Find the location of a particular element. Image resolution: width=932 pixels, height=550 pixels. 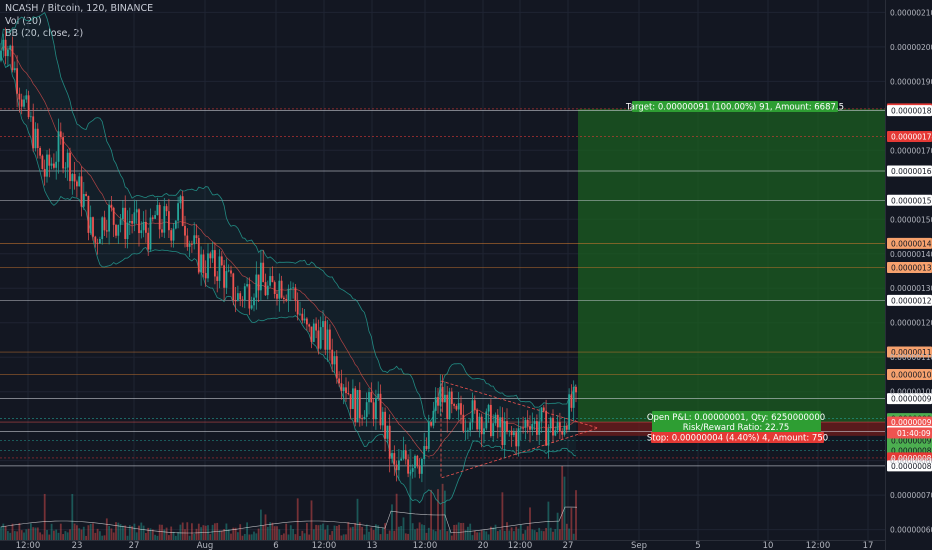

price-tag-label: 0.00000136 is located at coordinates (911, 268).